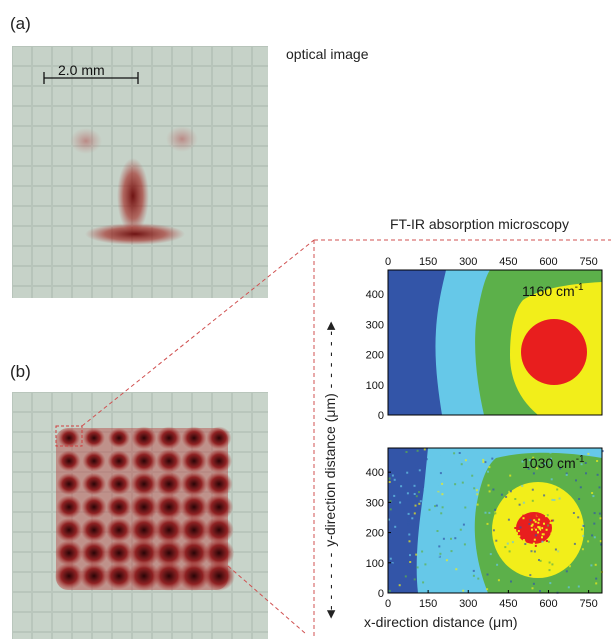 This screenshot has width=611, height=639. Describe the element at coordinates (86, 141) in the screenshot. I see `faint-spot` at that location.